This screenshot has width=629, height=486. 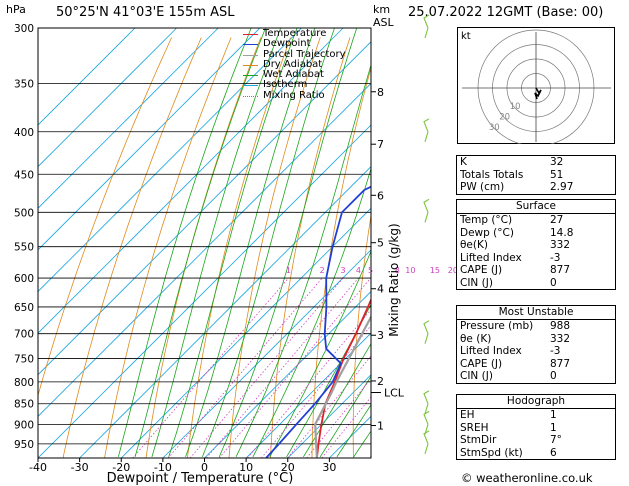 What do you see at coordinates (536, 351) in the screenshot?
I see `table-row: Lifted Index -3` at bounding box center [536, 351].